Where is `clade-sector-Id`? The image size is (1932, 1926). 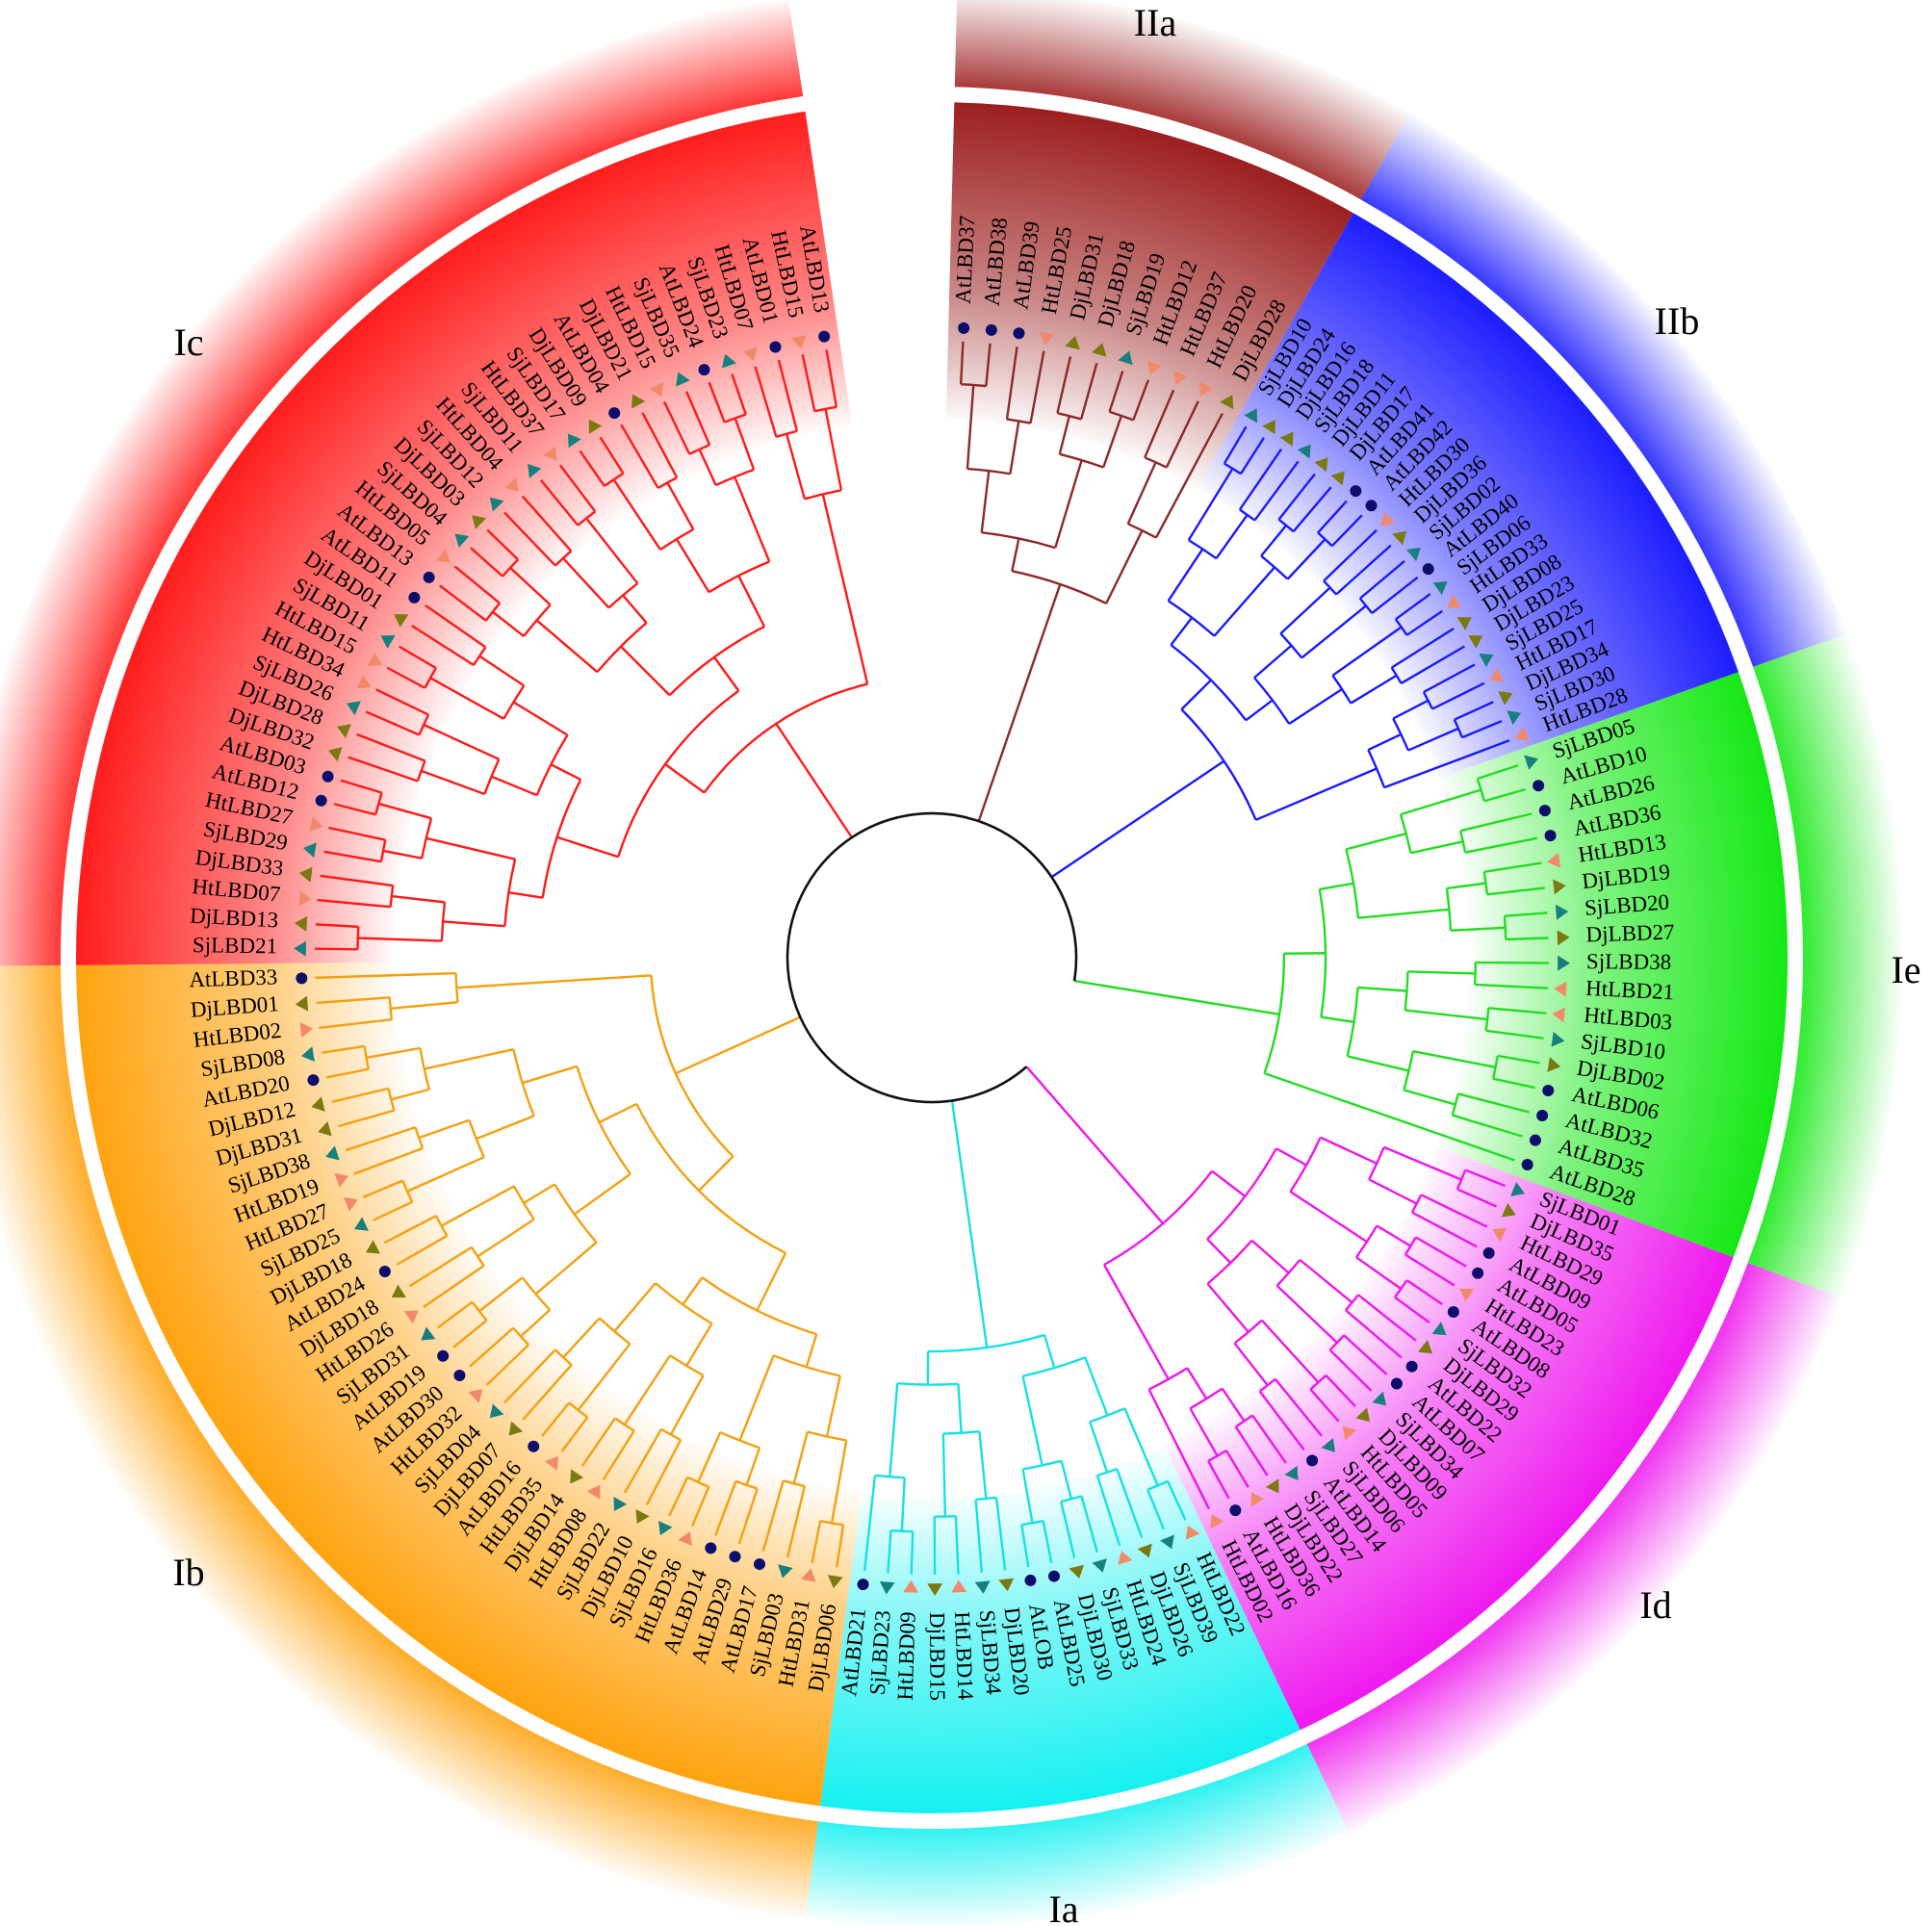 clade-sector-Id is located at coordinates (1452, 1440).